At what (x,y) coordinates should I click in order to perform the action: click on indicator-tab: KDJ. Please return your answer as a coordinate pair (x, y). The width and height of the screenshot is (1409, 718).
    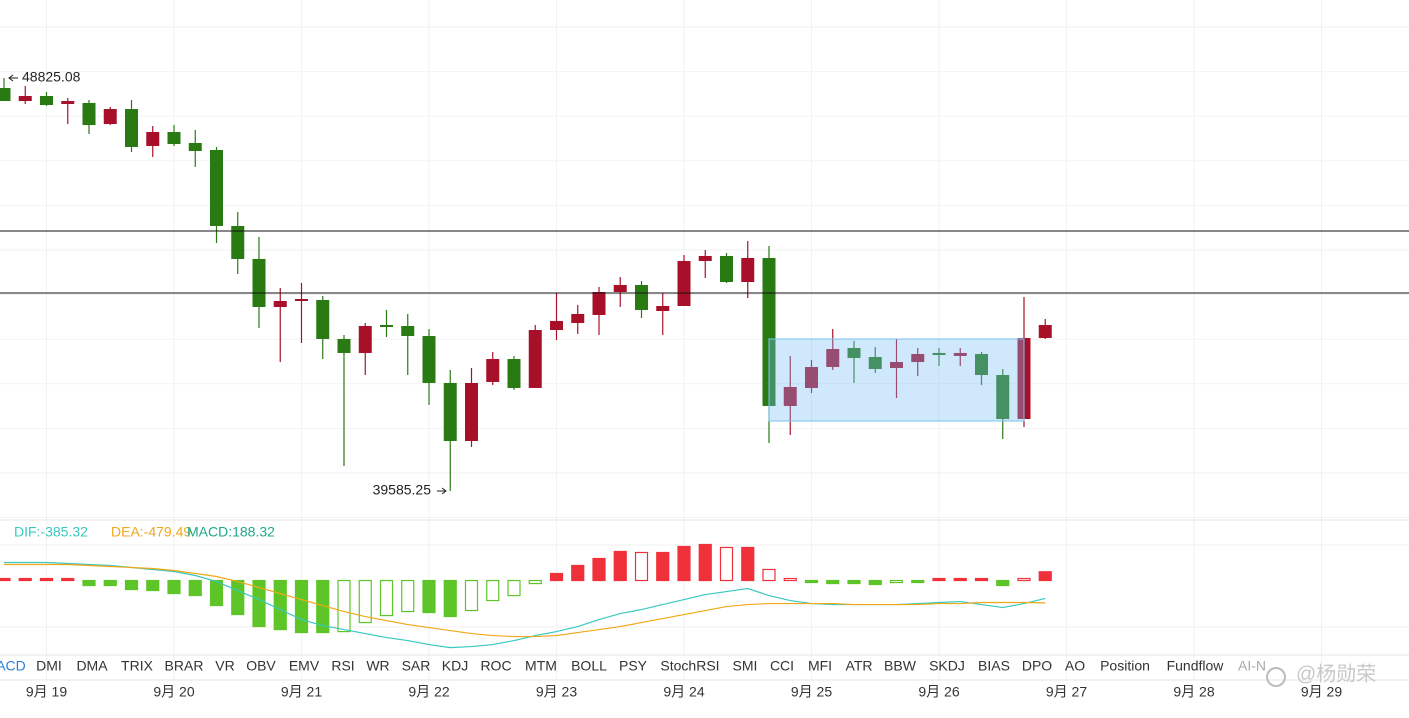
    Looking at the image, I should click on (455, 666).